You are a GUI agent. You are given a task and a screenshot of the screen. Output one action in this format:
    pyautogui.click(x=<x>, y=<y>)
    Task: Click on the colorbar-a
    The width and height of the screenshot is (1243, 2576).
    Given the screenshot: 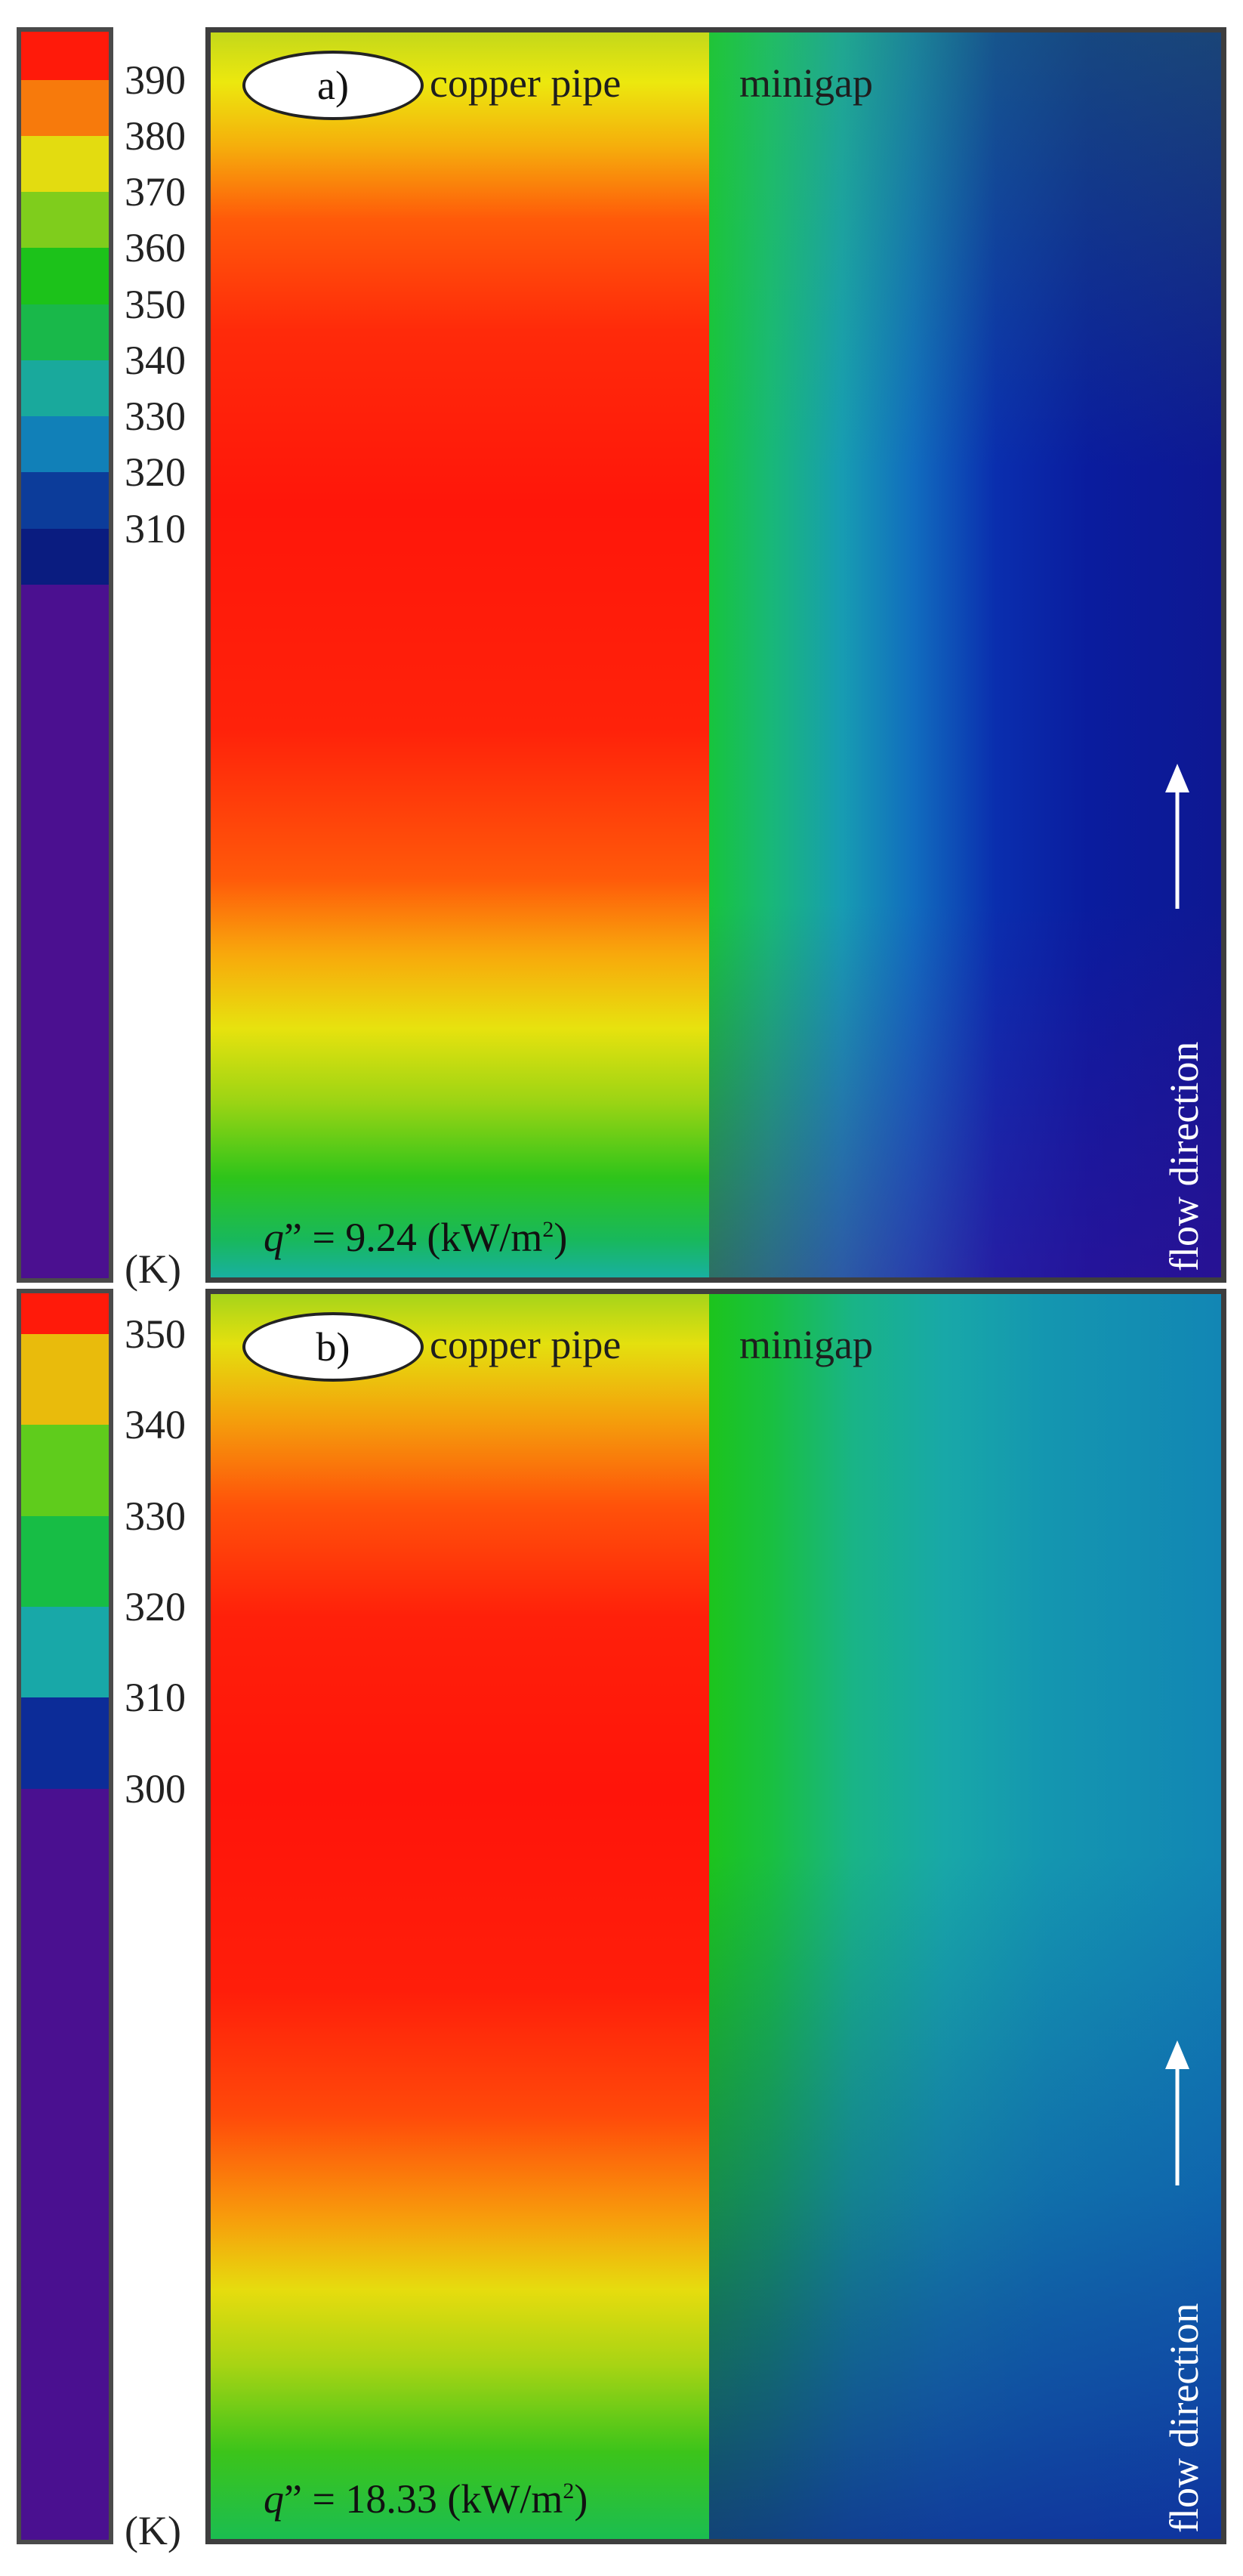 What is the action you would take?
    pyautogui.click(x=65, y=655)
    